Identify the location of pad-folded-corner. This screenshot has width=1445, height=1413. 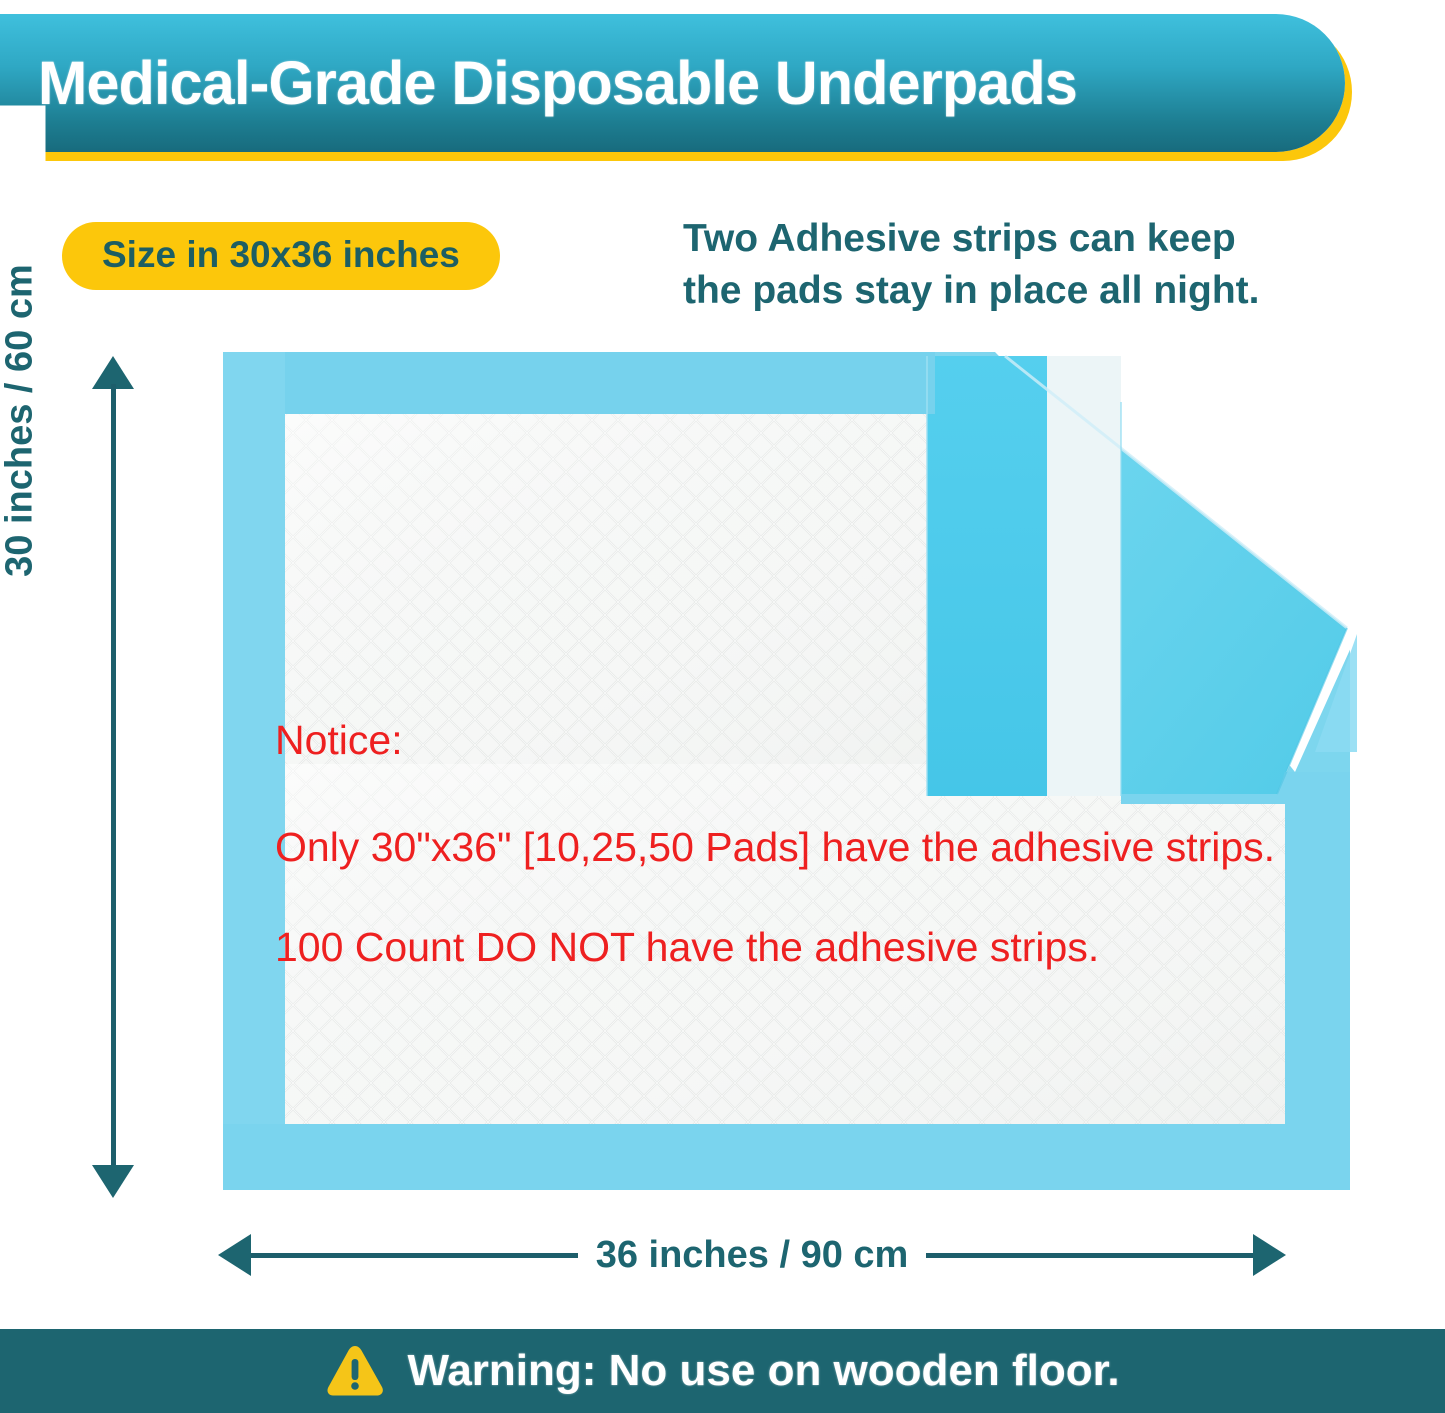
(1176, 575).